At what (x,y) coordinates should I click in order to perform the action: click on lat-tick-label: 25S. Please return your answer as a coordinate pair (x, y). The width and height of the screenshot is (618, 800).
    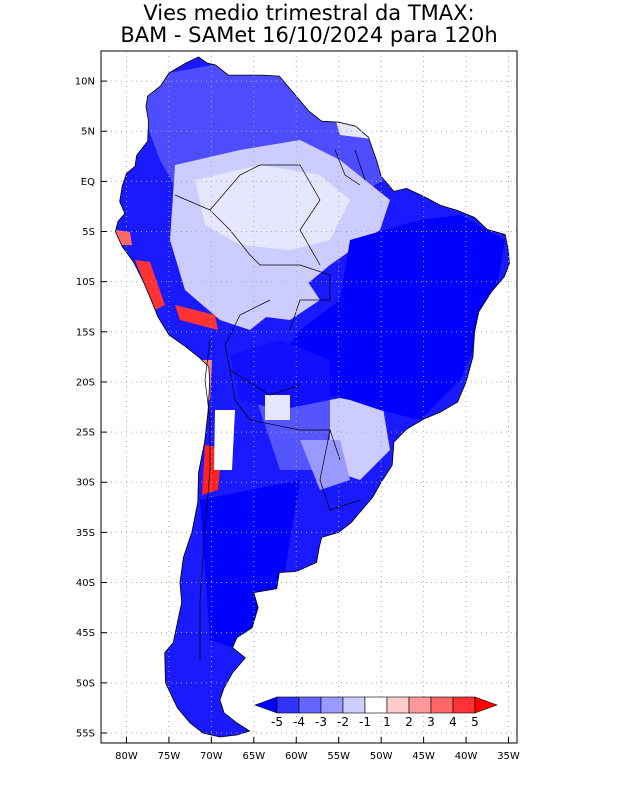
    Looking at the image, I should click on (85, 433).